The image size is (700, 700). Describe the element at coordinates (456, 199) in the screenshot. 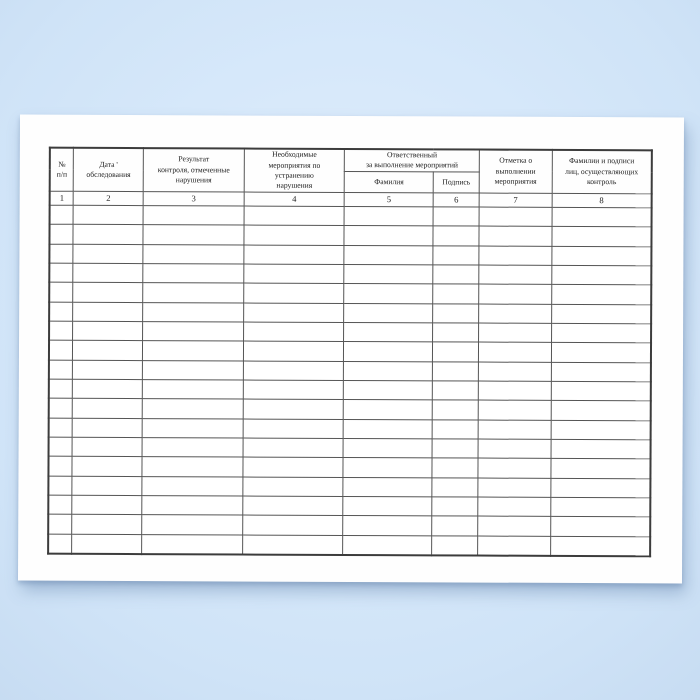

I see `col-index: 6` at that location.